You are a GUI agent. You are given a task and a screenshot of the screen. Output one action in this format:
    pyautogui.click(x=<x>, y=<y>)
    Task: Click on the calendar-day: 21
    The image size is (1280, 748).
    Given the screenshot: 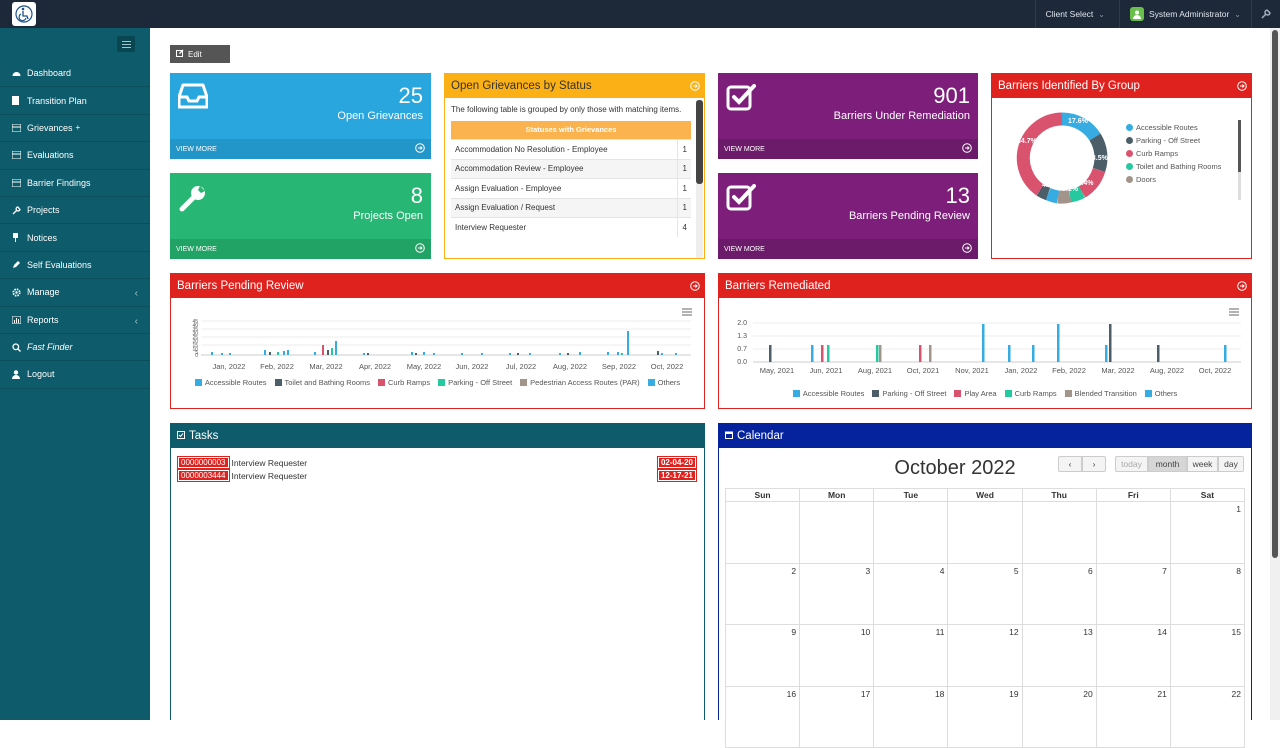 What is the action you would take?
    pyautogui.click(x=1133, y=717)
    